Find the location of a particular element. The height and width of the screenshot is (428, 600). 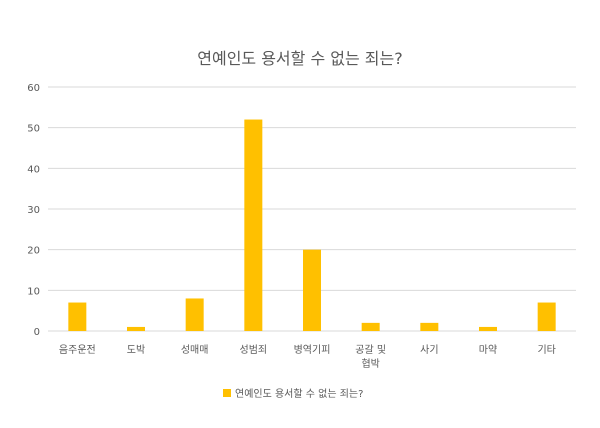

x-tick-label-line: 병역기피 is located at coordinates (312, 350).